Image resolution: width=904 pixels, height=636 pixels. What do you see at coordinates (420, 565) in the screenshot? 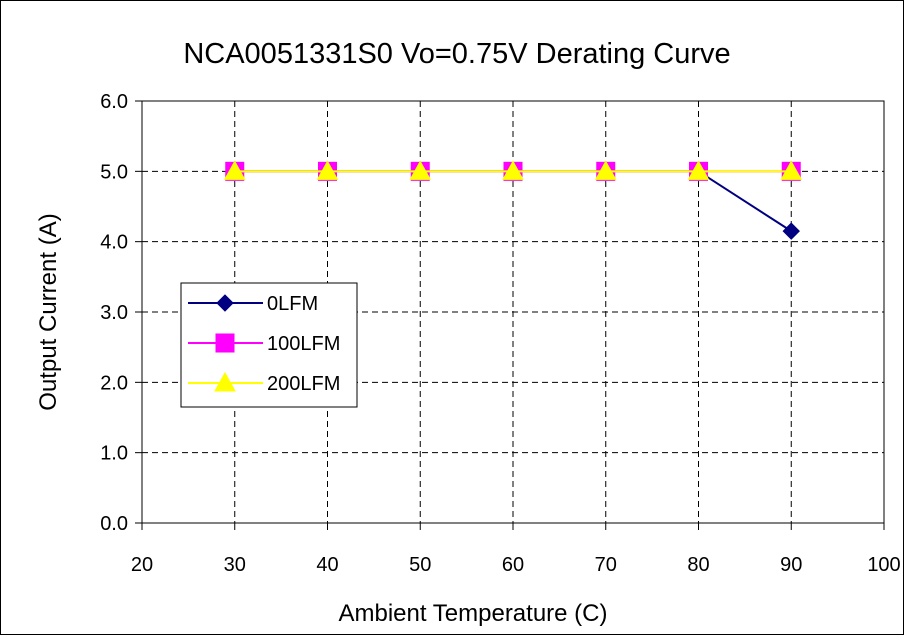
I see `x-tick-label-50: 50` at bounding box center [420, 565].